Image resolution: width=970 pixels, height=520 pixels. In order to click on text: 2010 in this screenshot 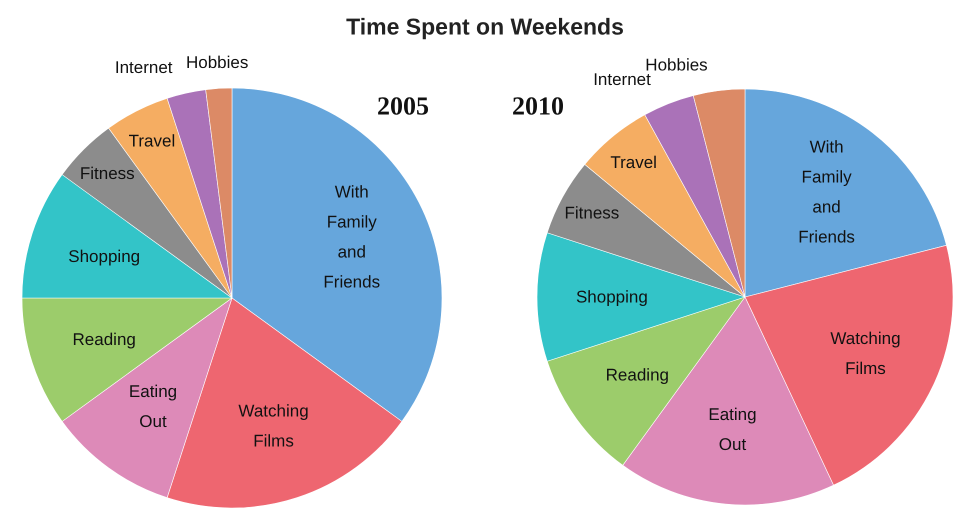, I will do `click(538, 106)`.